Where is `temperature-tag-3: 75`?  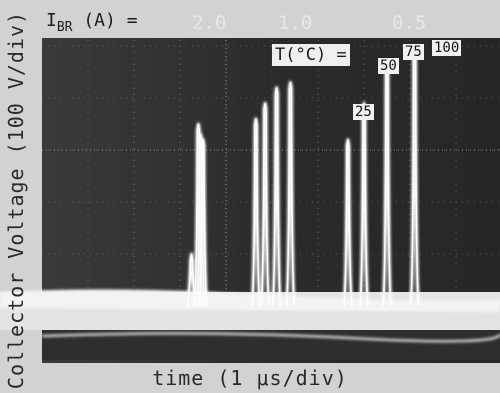
temperature-tag-3: 75 is located at coordinates (413, 52).